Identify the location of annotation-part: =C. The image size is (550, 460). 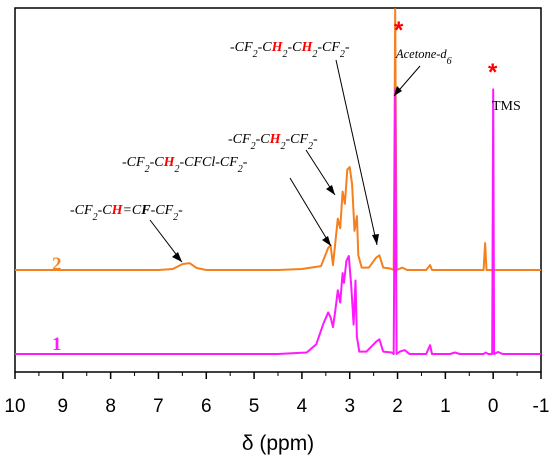
(131, 210).